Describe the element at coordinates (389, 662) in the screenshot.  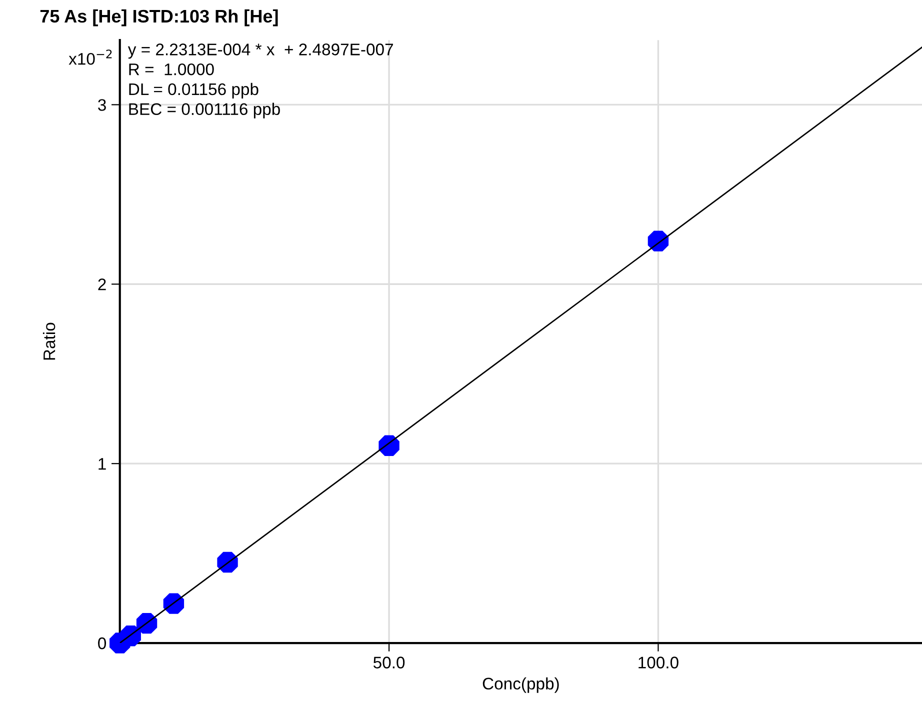
I see `x-tick-label: 50.0` at that location.